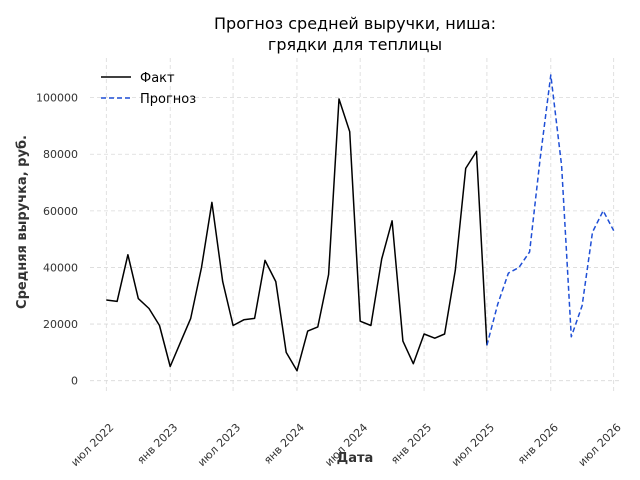 This screenshot has height=480, width=640. What do you see at coordinates (538, 444) in the screenshot?
I see `x-tick-label: янв 2026` at bounding box center [538, 444].